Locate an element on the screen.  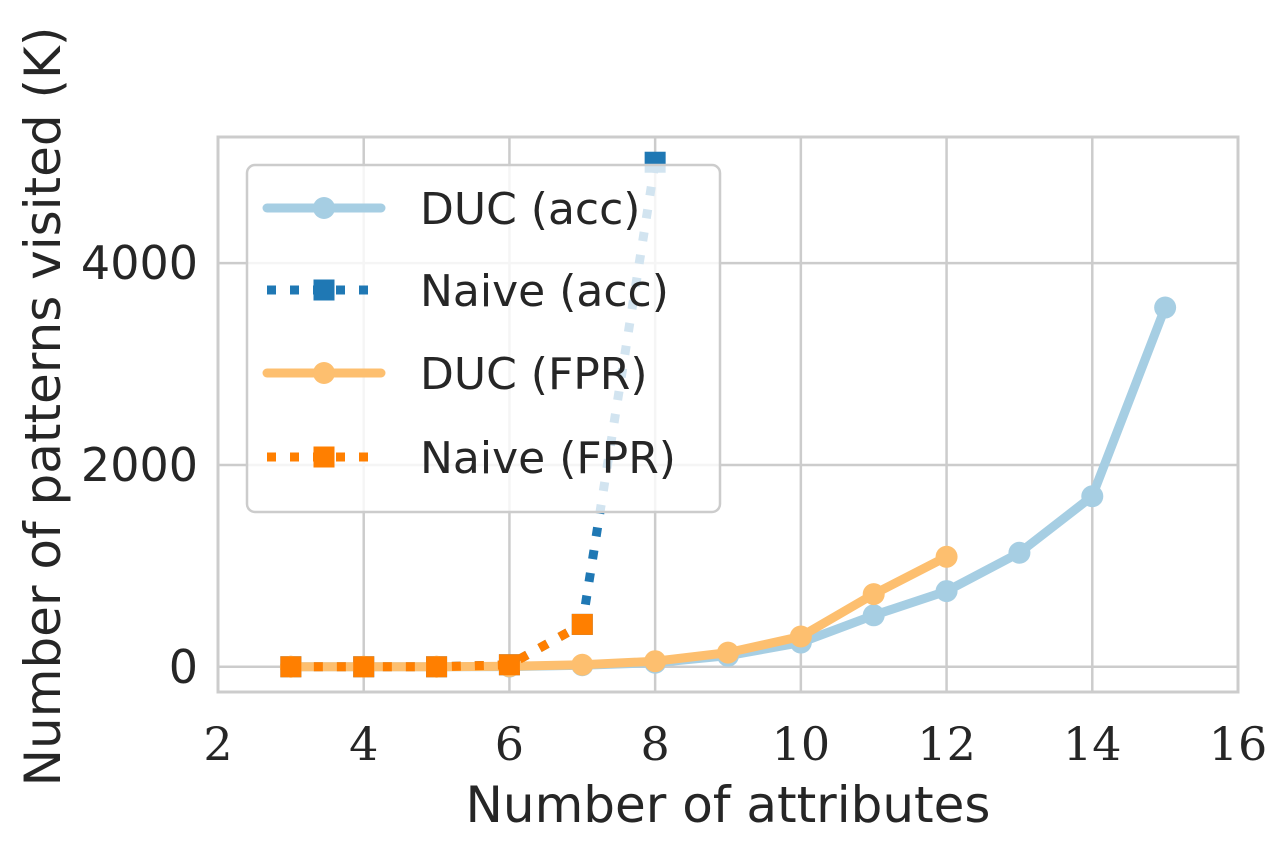
y-tick-label: 4000 is located at coordinates (139, 263).